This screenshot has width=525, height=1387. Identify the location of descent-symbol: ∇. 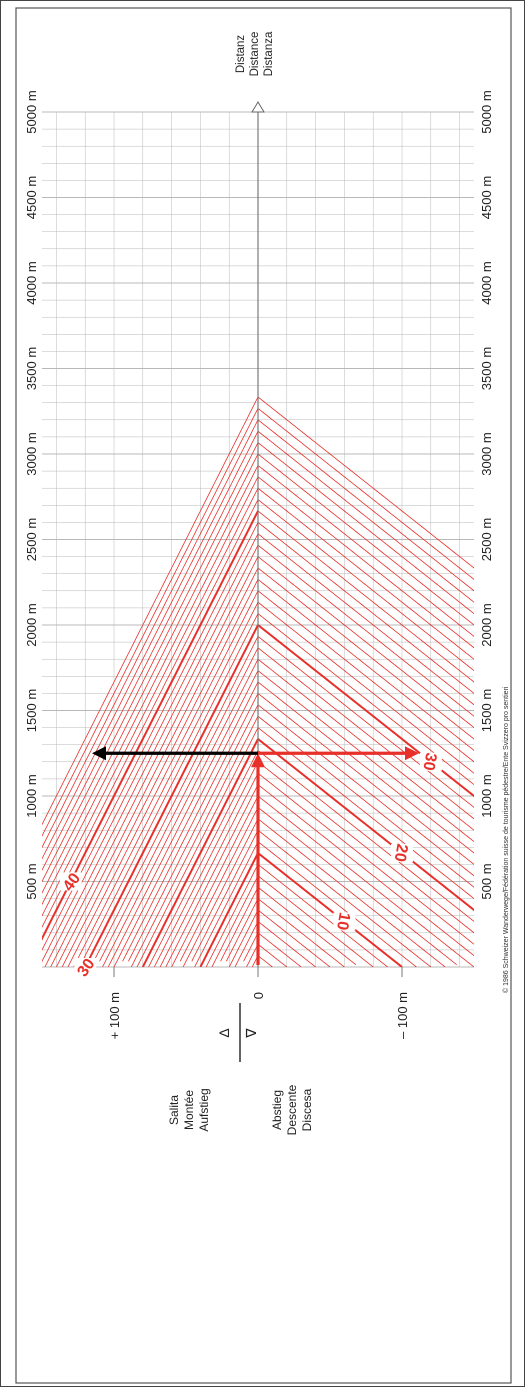
(251, 1033).